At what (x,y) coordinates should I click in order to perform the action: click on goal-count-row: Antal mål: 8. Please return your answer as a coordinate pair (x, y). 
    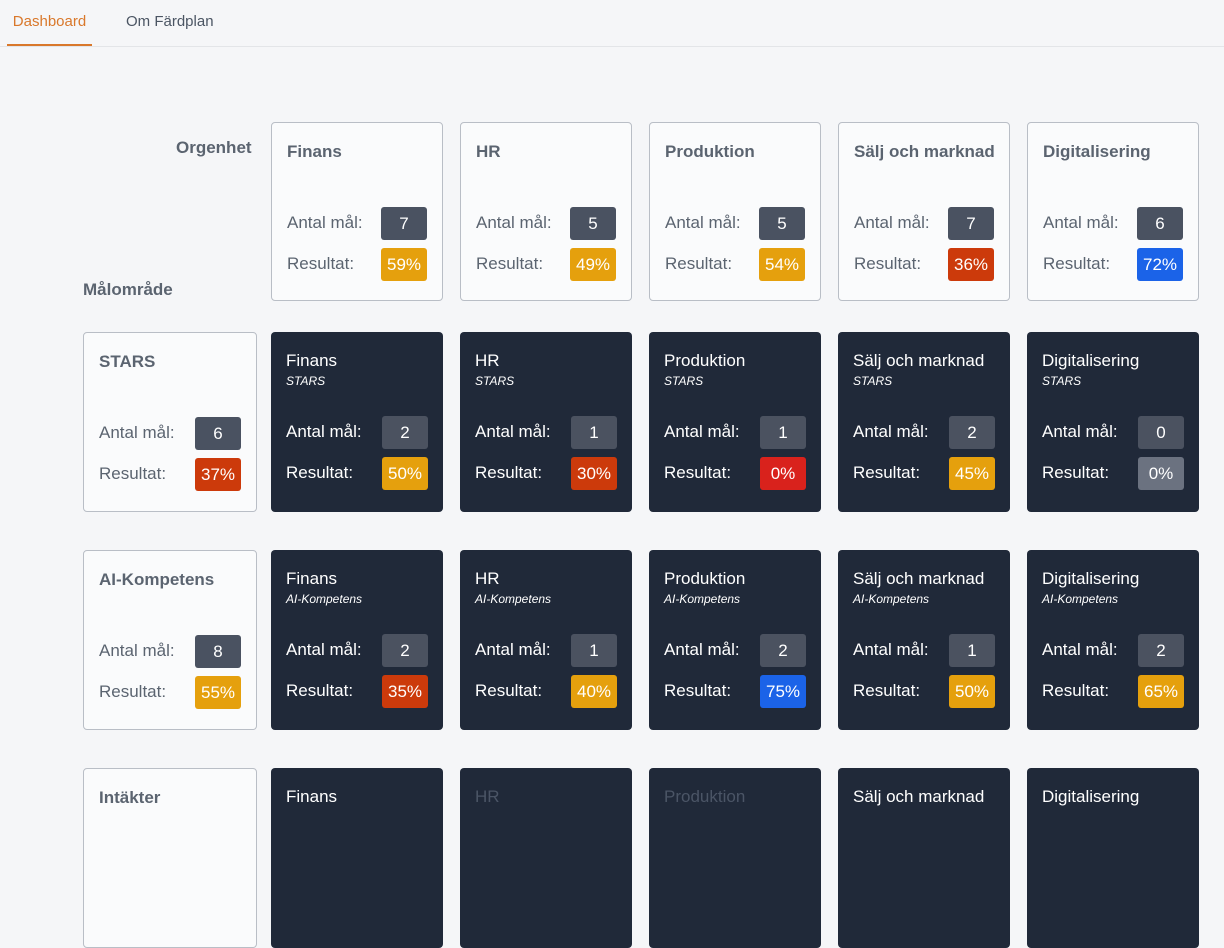
    Looking at the image, I should click on (170, 651).